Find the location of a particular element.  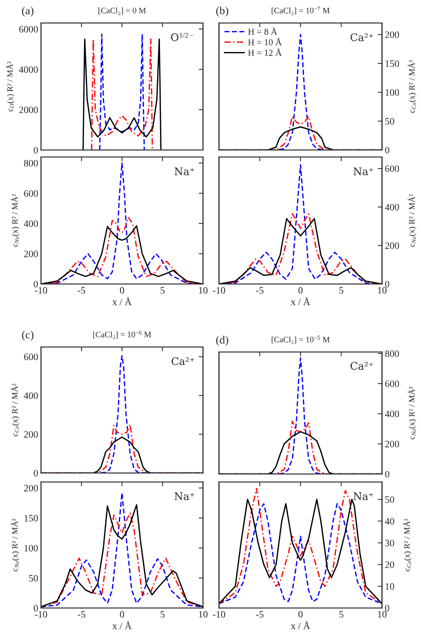

legend-label: H = 12 Å is located at coordinates (265, 52).